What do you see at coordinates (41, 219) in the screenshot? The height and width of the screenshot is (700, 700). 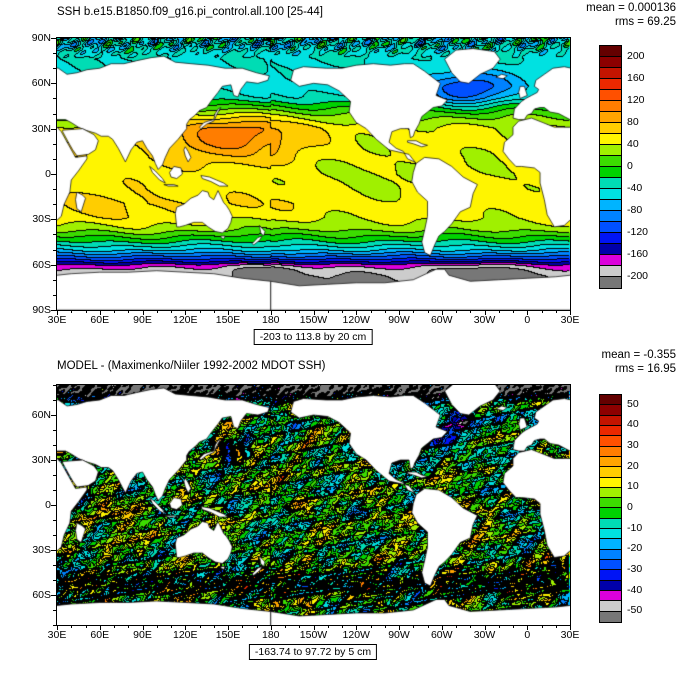 I see `lat-tick-label: 30S` at bounding box center [41, 219].